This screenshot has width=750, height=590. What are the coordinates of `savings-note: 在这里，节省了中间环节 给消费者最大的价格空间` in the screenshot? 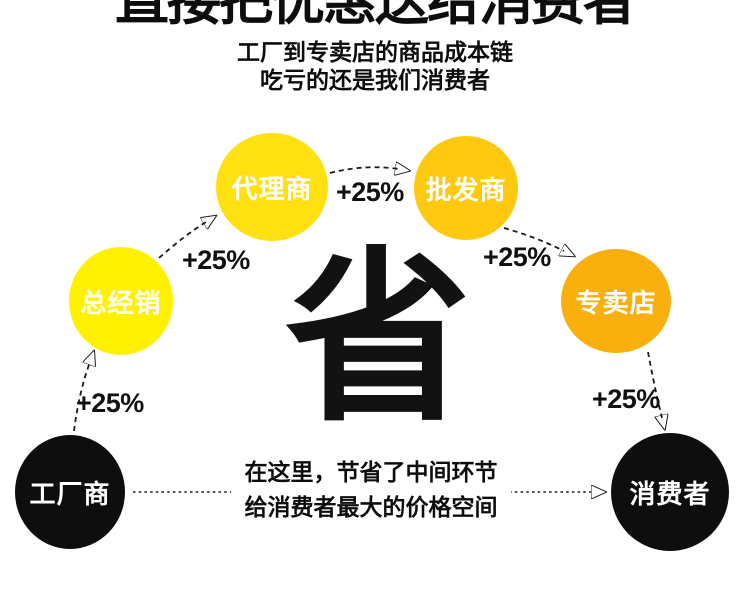 It's located at (371, 490).